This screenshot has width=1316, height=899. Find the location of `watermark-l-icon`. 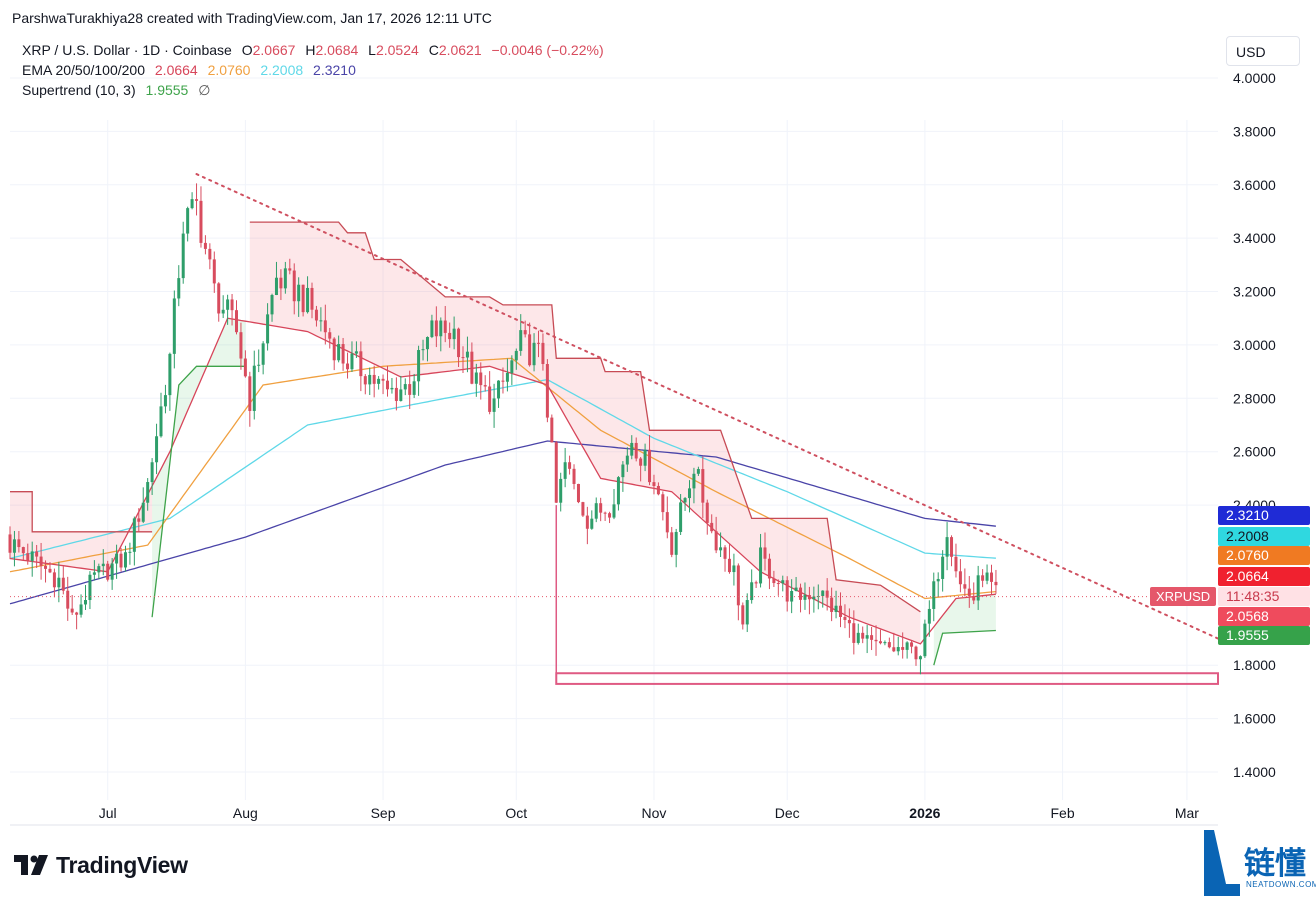

watermark-l-icon is located at coordinates (1222, 863).